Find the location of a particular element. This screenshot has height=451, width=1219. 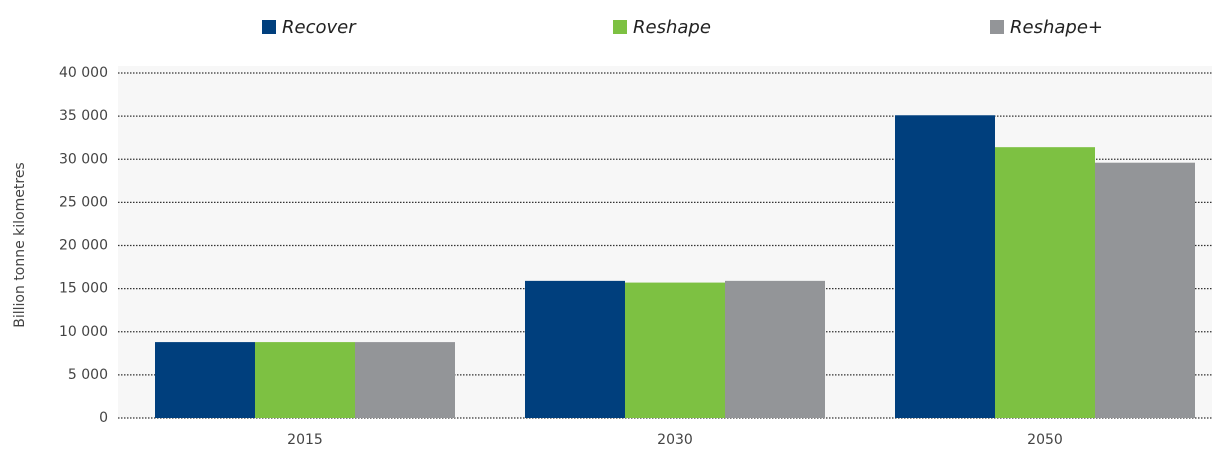

legend-label: Recover is located at coordinates (319, 27).